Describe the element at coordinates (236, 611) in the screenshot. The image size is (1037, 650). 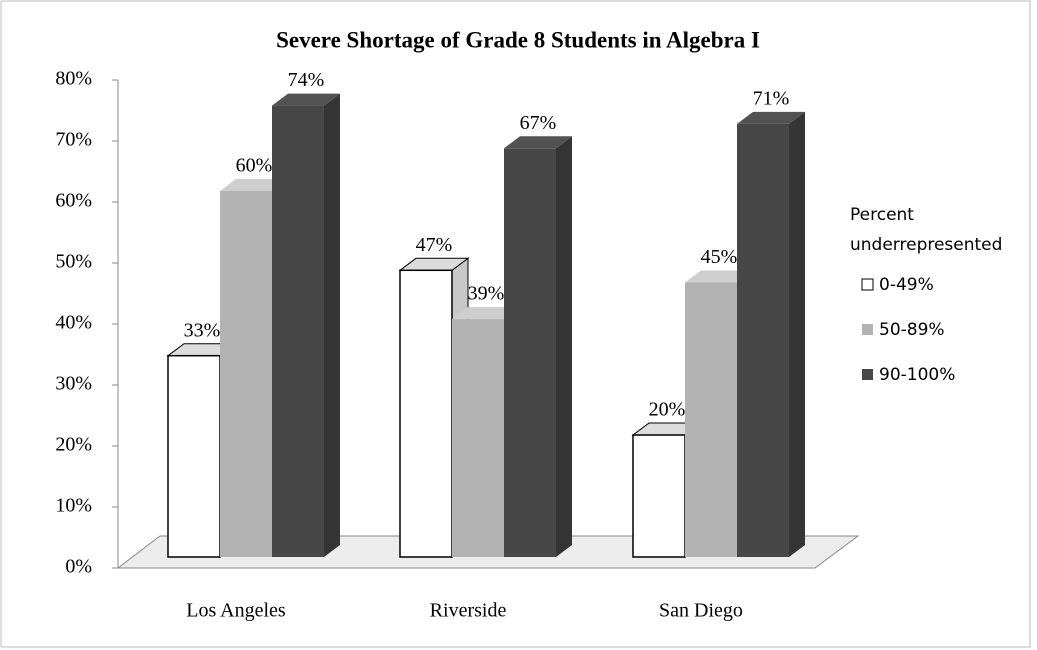
I see `x-tick-label: Los Angeles` at that location.